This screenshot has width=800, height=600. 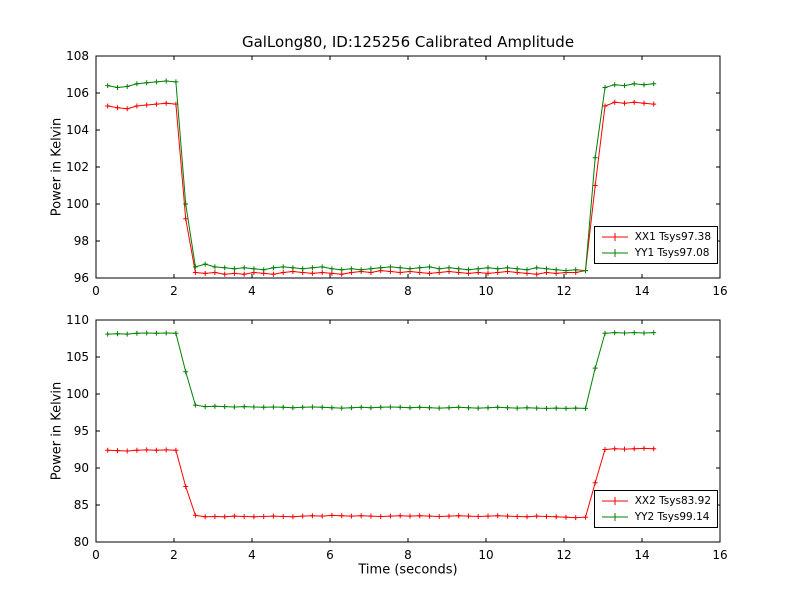 What do you see at coordinates (81, 431) in the screenshot?
I see `y-tick-label: 95` at bounding box center [81, 431].